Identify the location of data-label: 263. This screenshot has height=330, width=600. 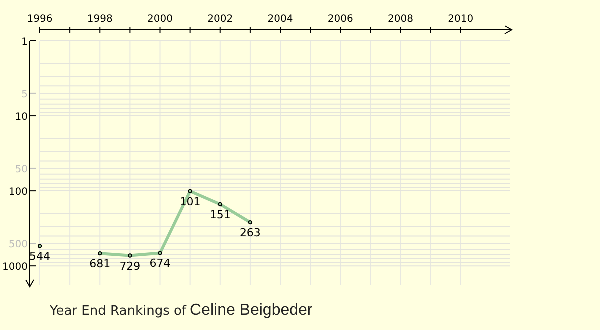
(250, 233).